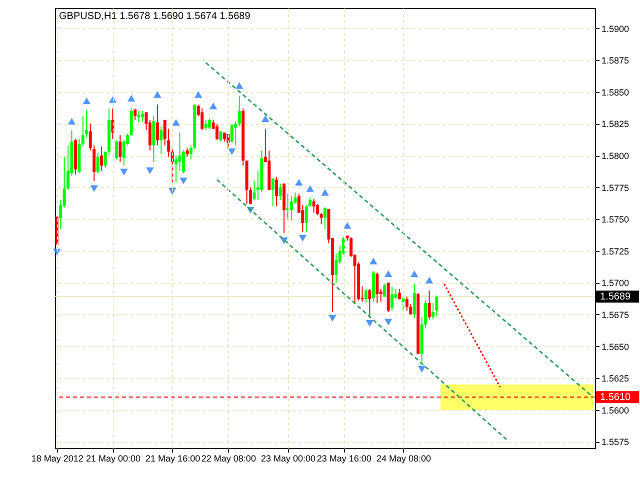  What do you see at coordinates (616, 219) in the screenshot?
I see `y-tick-label: 1.5750` at bounding box center [616, 219].